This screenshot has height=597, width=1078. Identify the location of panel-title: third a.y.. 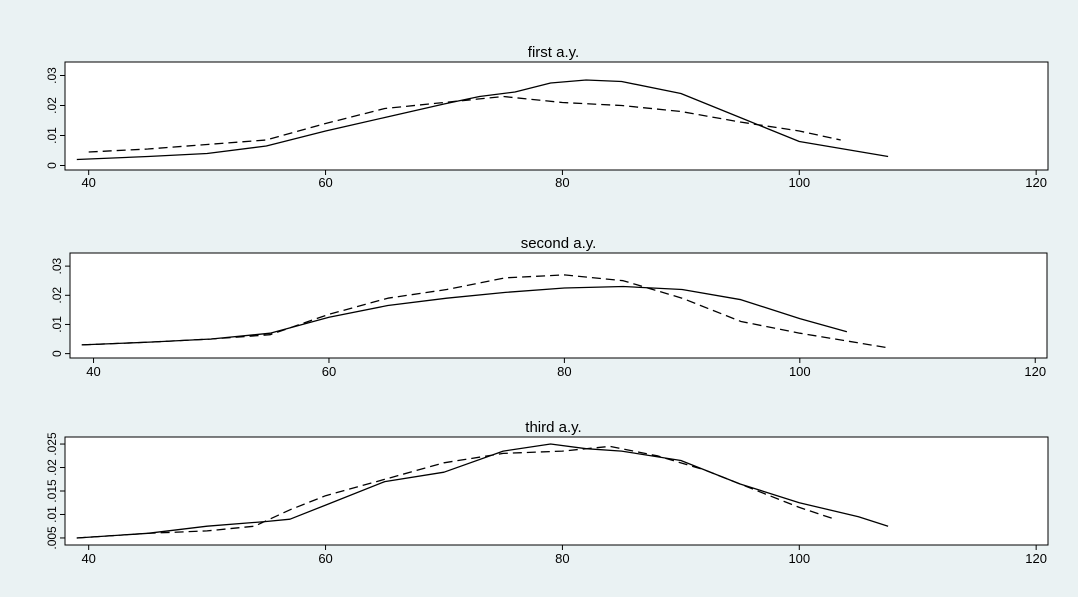
(553, 427).